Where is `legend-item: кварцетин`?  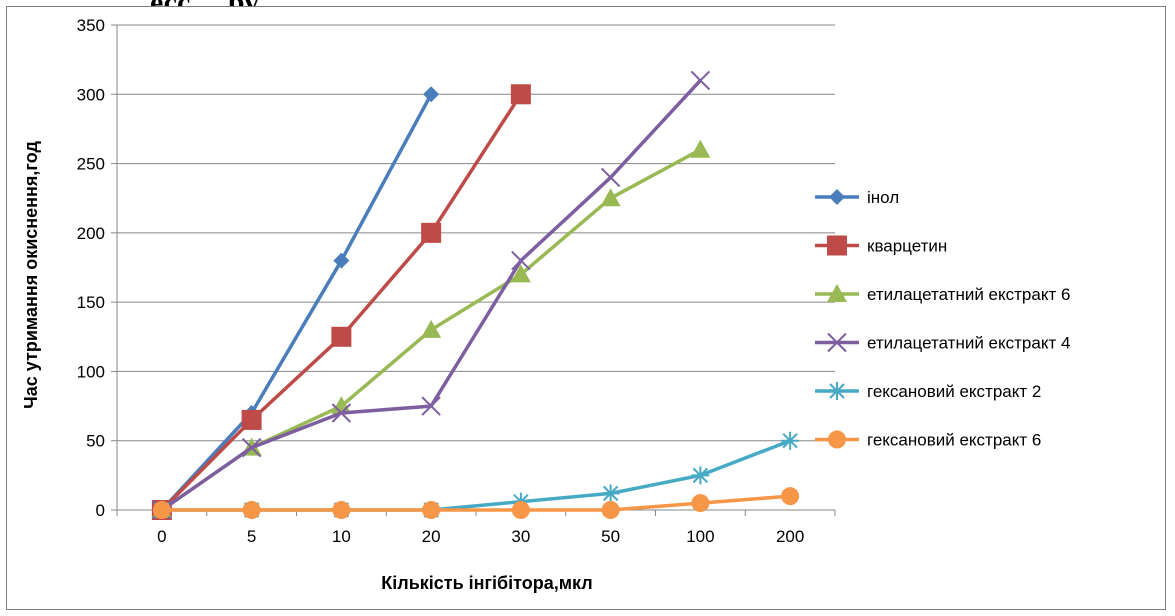
legend-item: кварцетин is located at coordinates (881, 245).